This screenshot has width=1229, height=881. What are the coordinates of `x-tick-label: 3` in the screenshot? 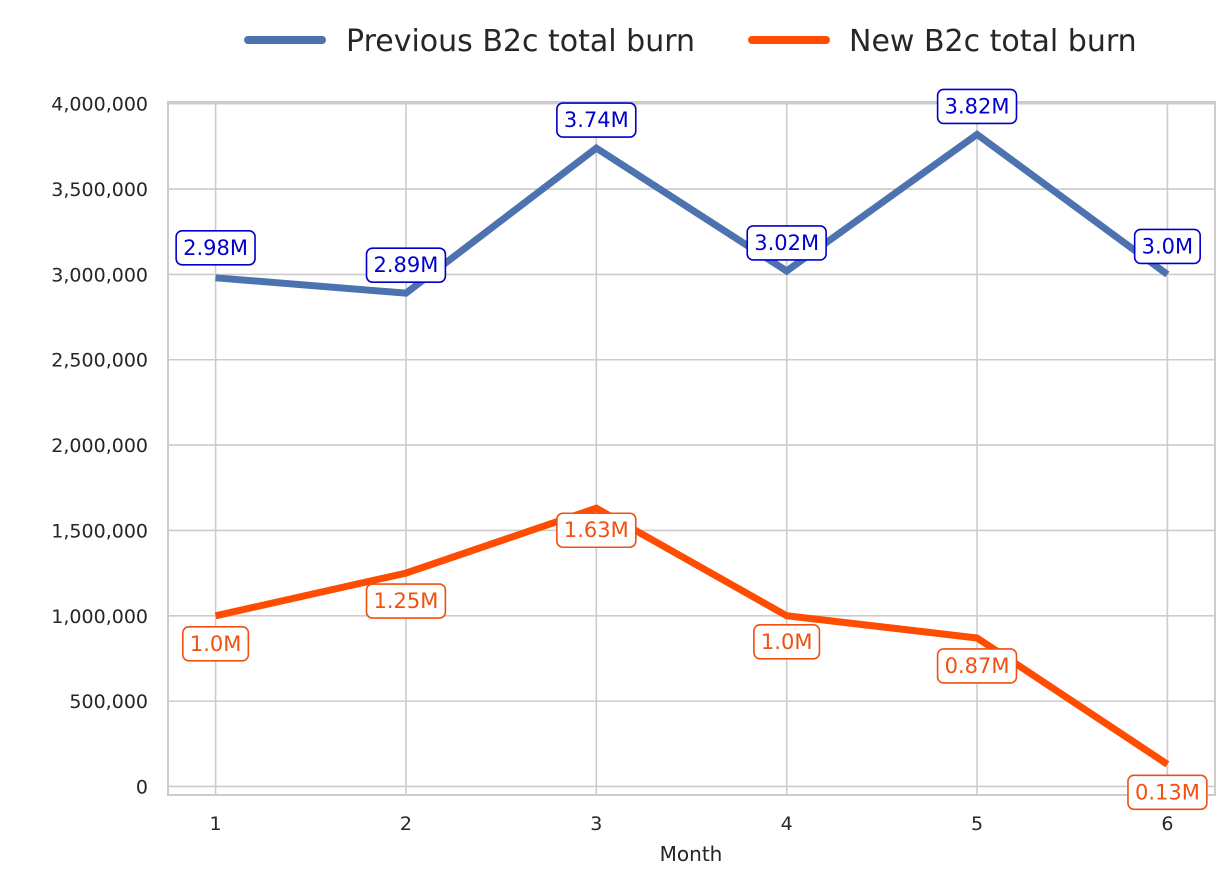 It's located at (596, 824).